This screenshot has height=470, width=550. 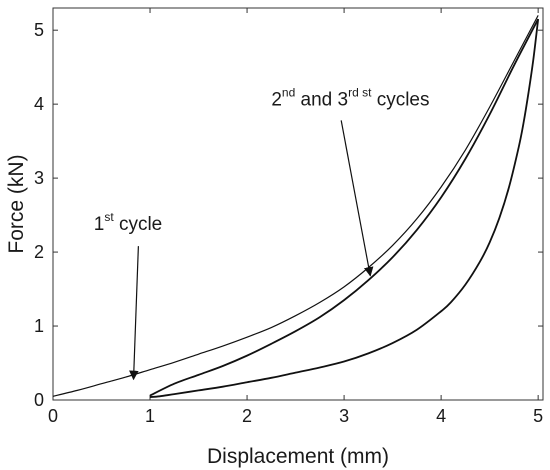 What do you see at coordinates (16, 203) in the screenshot?
I see `y-axis-label: Force (kN)` at bounding box center [16, 203].